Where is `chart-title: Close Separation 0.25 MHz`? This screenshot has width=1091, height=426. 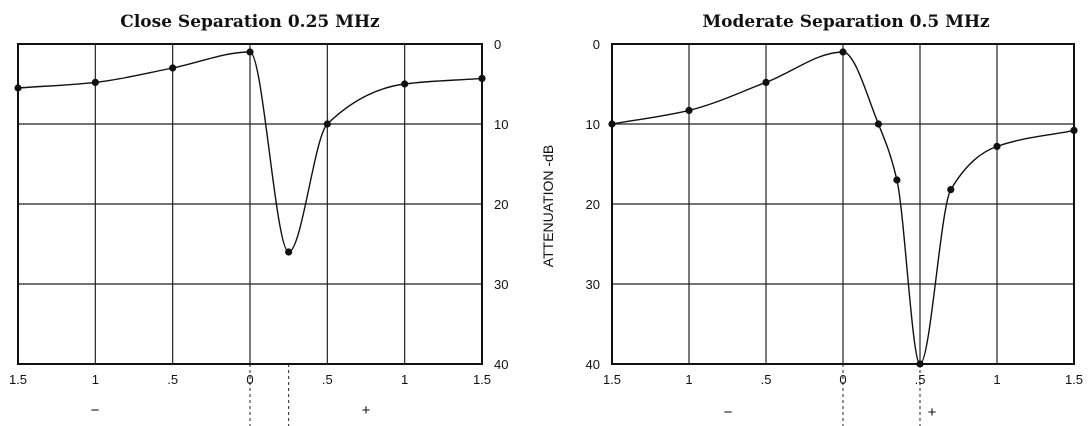
chart-title: Close Separation 0.25 MHz is located at coordinates (250, 22).